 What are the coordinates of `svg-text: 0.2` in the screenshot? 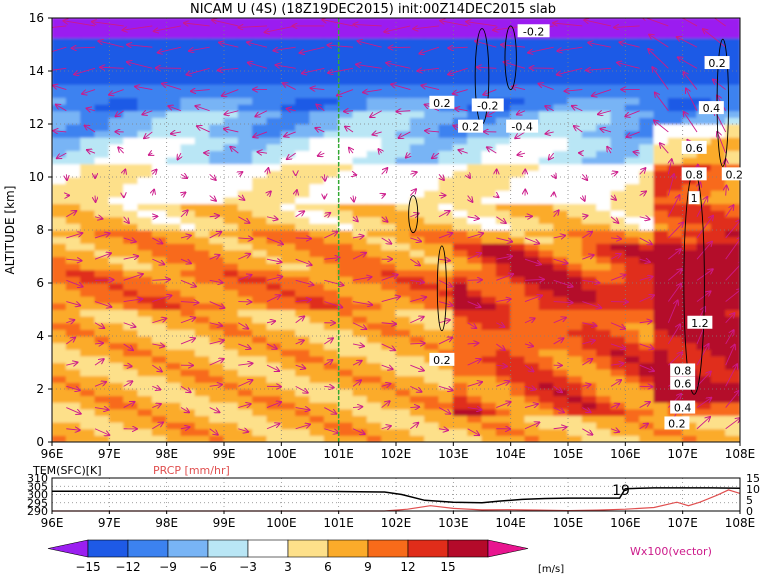 It's located at (442, 360).